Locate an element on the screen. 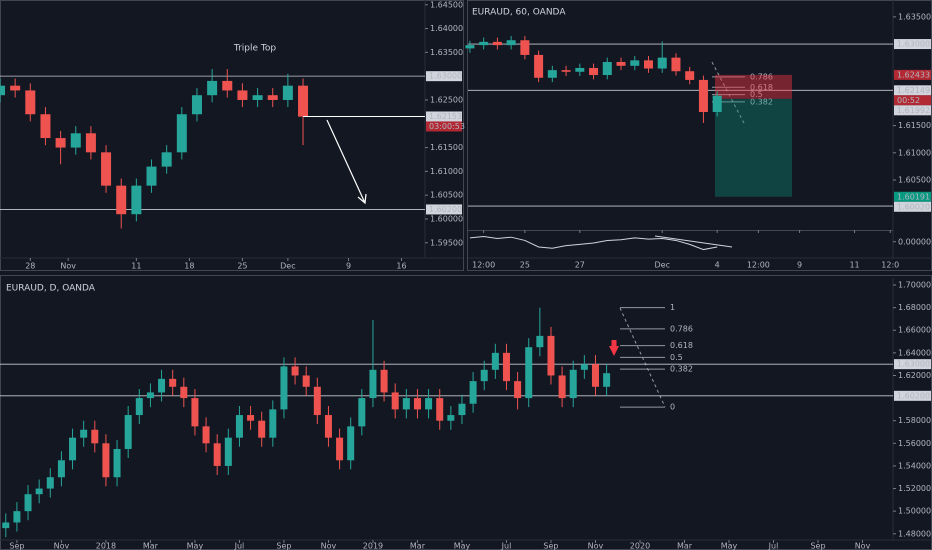 This screenshot has height=550, width=932. x-tick-label: May is located at coordinates (462, 546).